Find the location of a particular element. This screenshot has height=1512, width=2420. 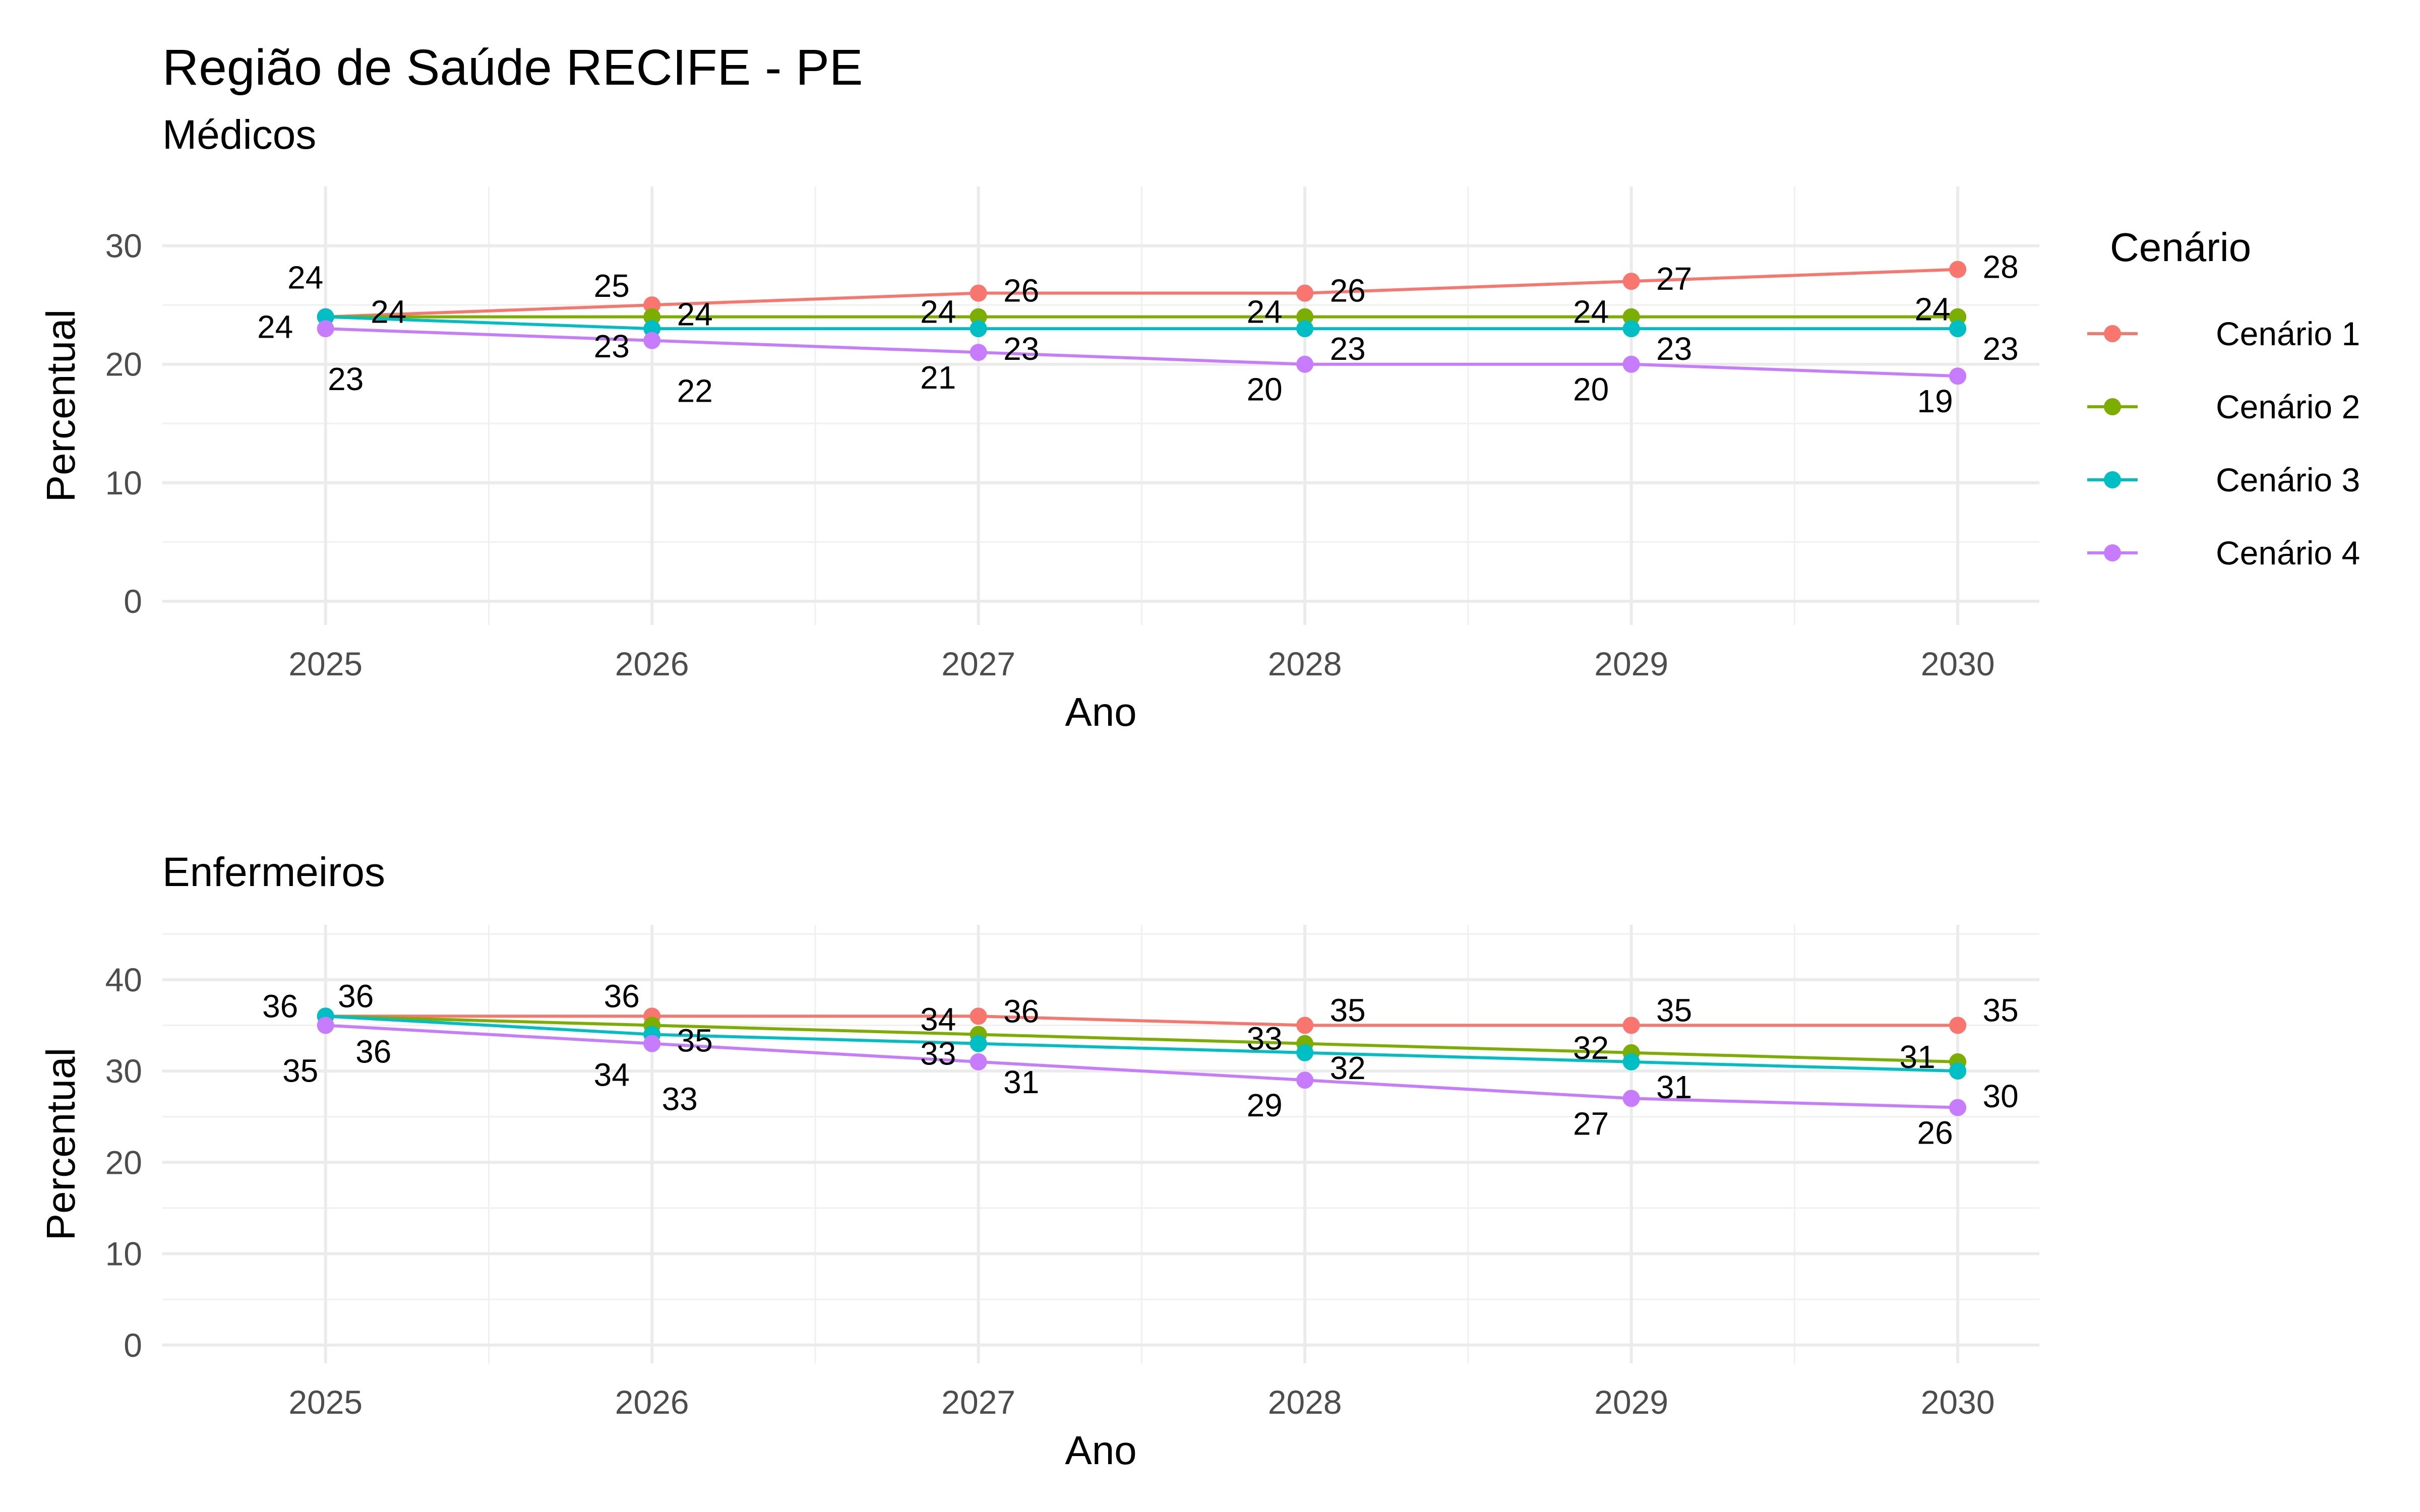

x-tick-label: 2028 is located at coordinates (1305, 663).